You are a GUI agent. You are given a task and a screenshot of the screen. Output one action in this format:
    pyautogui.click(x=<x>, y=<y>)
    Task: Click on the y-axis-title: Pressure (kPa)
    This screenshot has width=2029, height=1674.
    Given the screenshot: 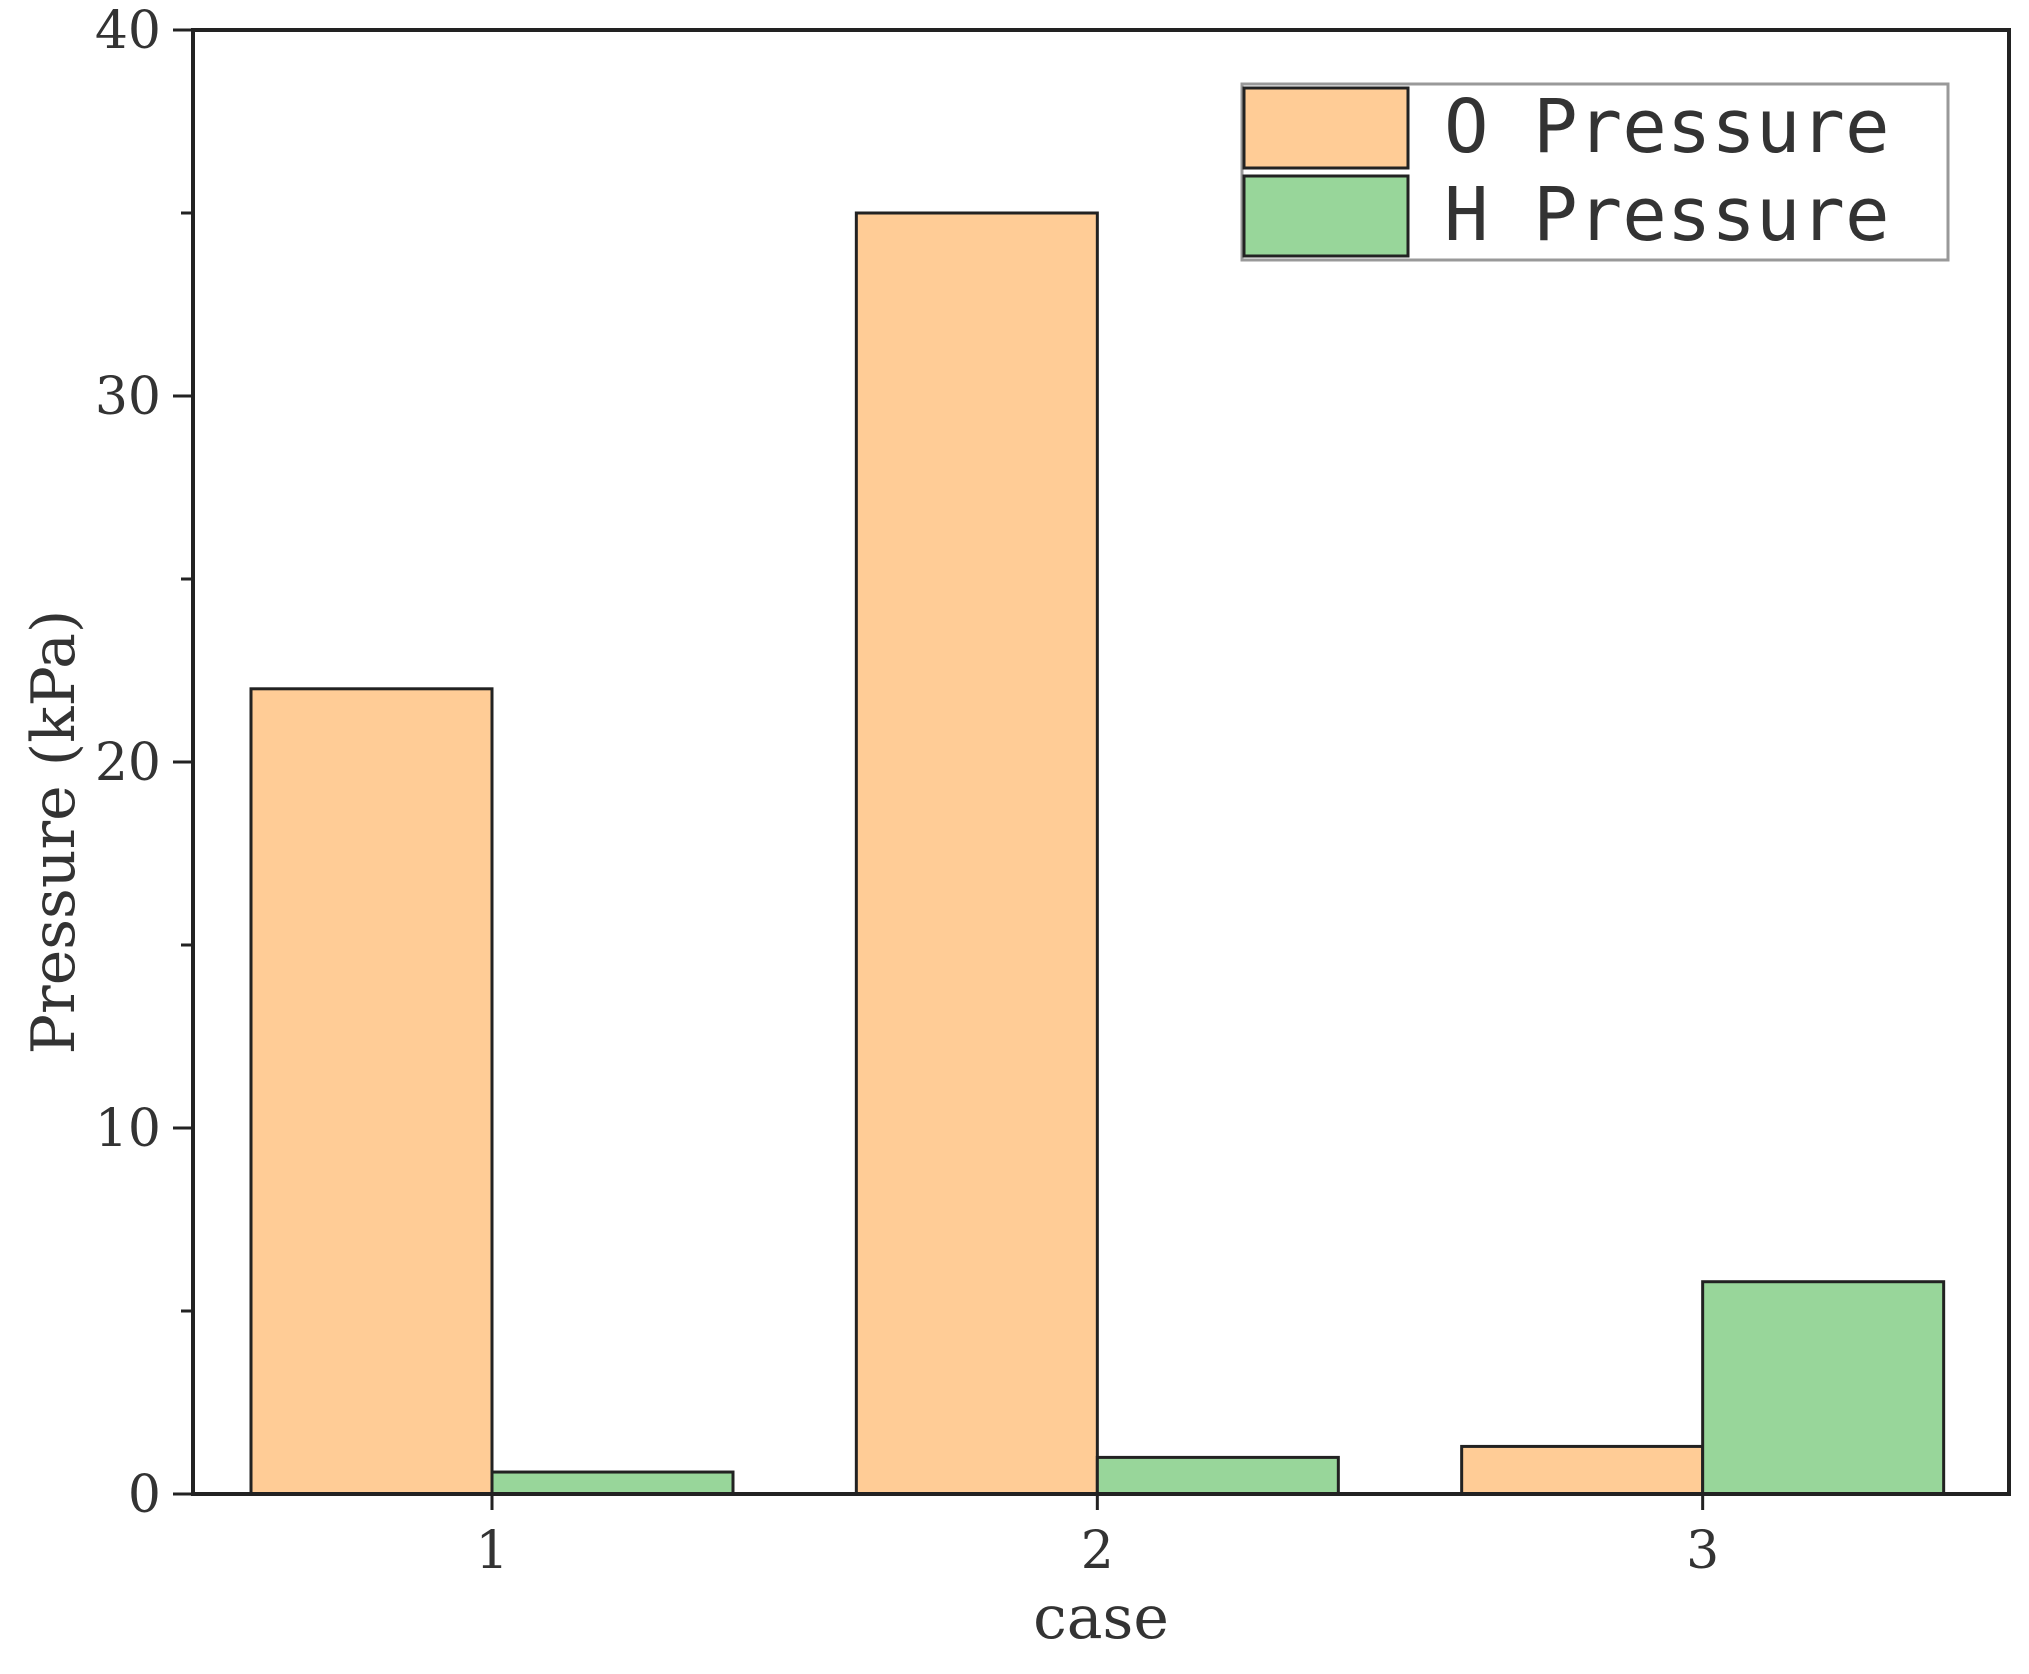 What is the action you would take?
    pyautogui.click(x=54, y=832)
    